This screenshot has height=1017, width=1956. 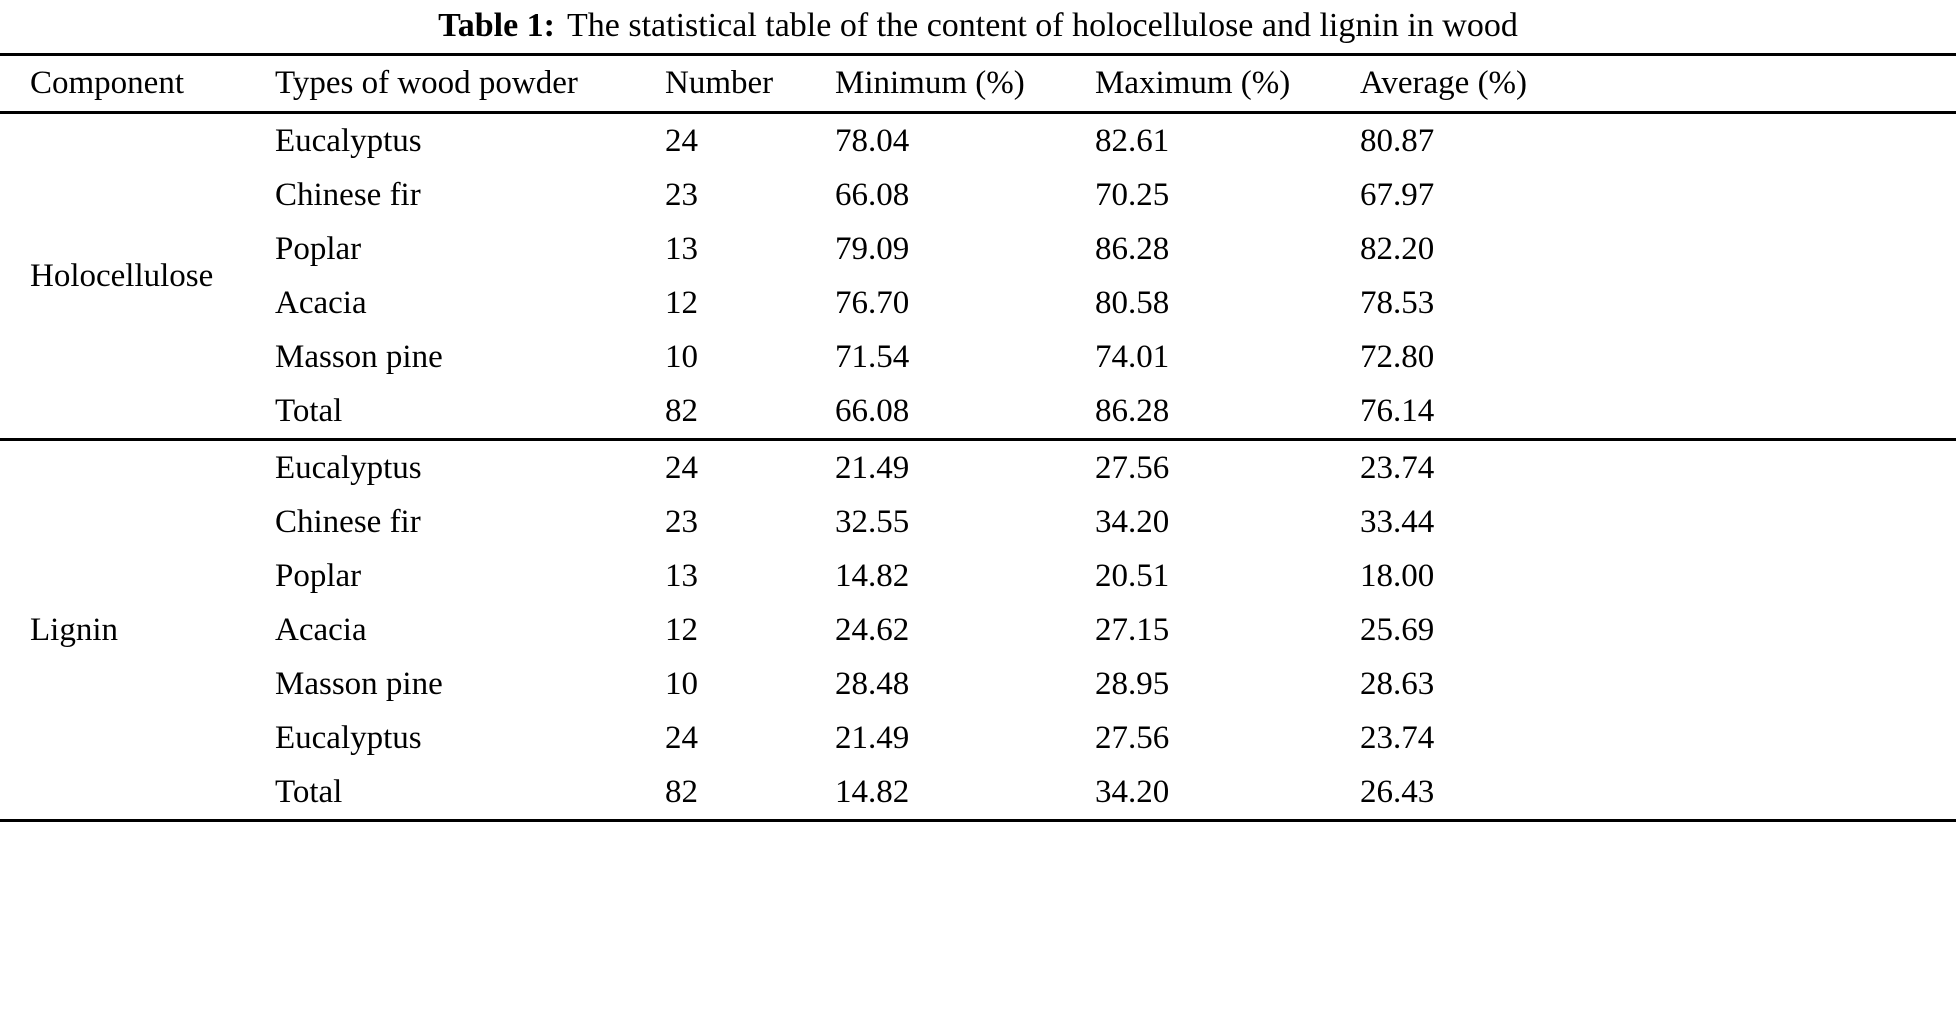 I want to click on average-cell: 80.87, so click(x=1397, y=140).